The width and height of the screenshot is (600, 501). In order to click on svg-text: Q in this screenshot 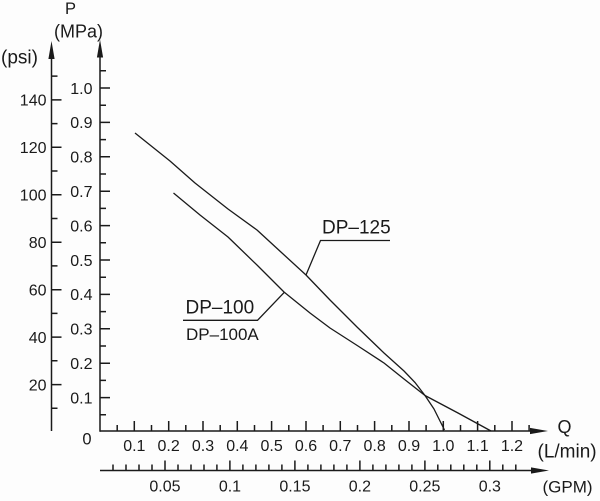, I will do `click(564, 427)`.